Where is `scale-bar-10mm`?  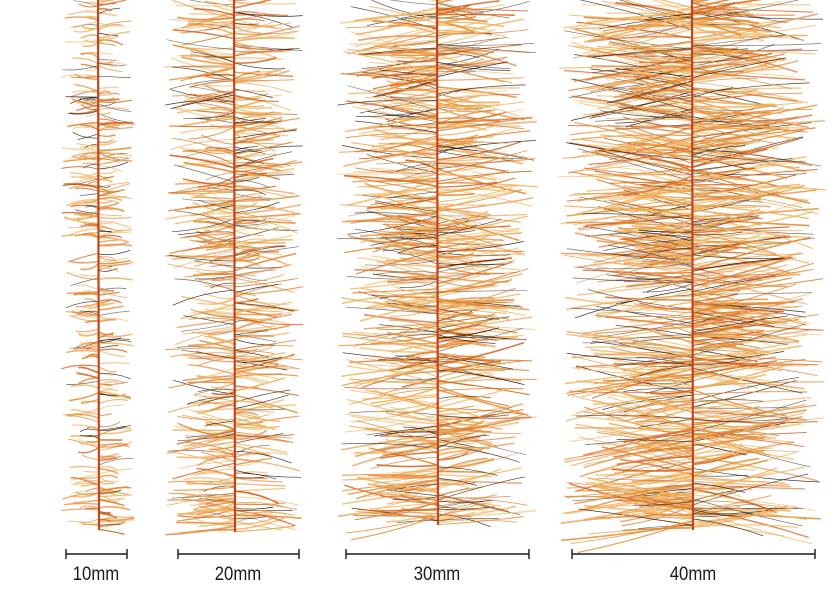
scale-bar-10mm is located at coordinates (96, 554).